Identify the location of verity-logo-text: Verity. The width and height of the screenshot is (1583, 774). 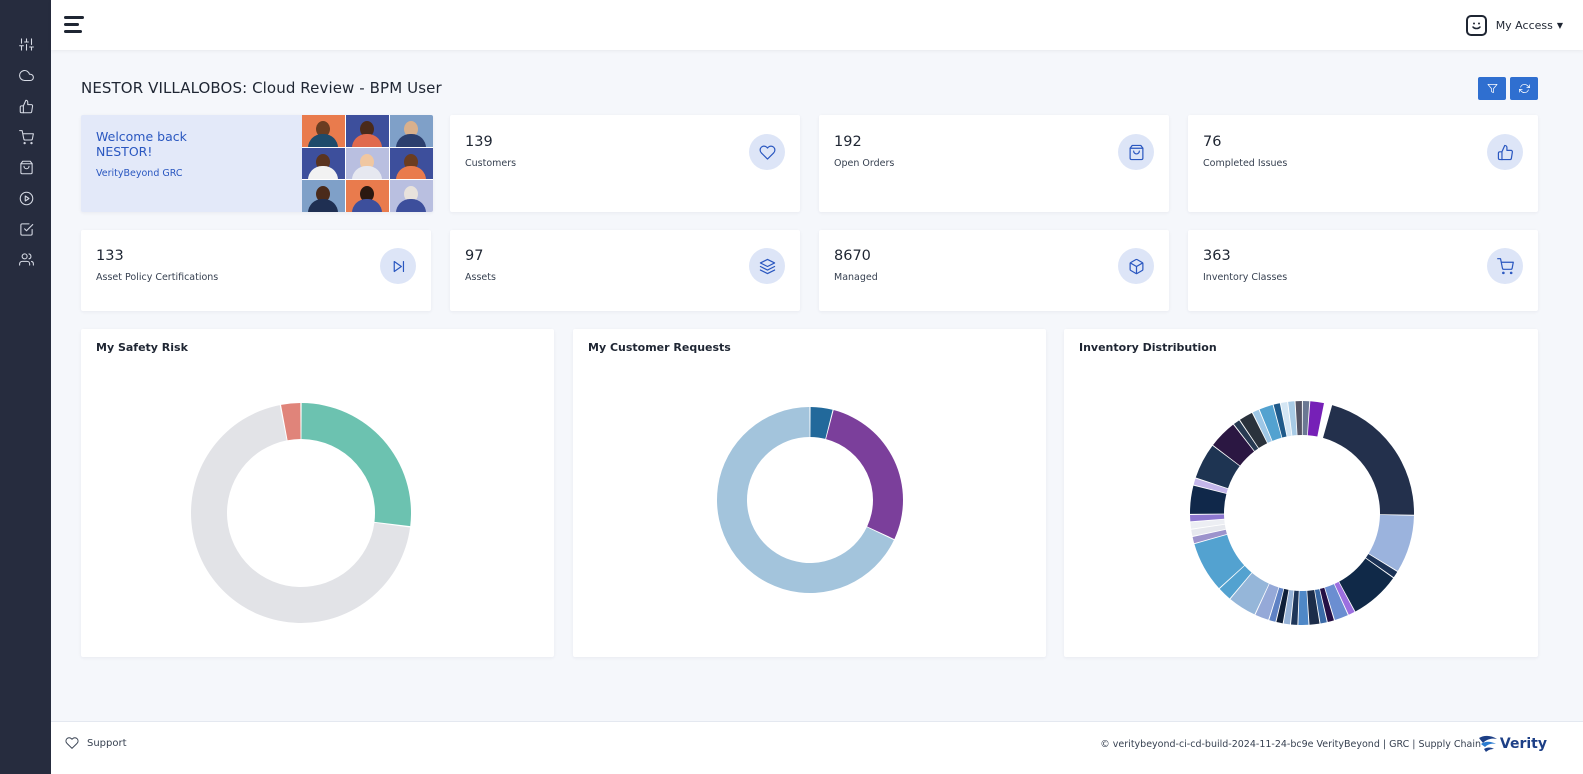
(1523, 744).